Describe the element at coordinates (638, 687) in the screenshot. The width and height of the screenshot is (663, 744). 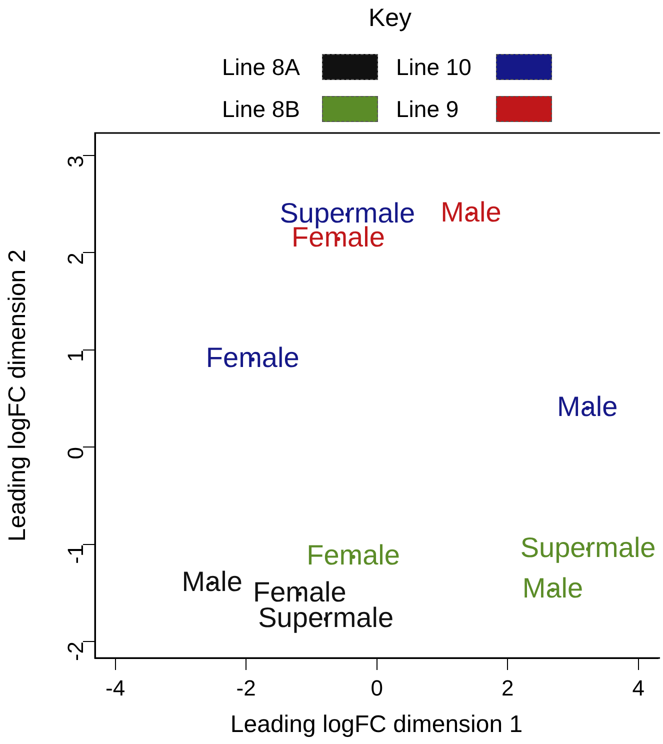
I see `x-tick-label: 4` at that location.